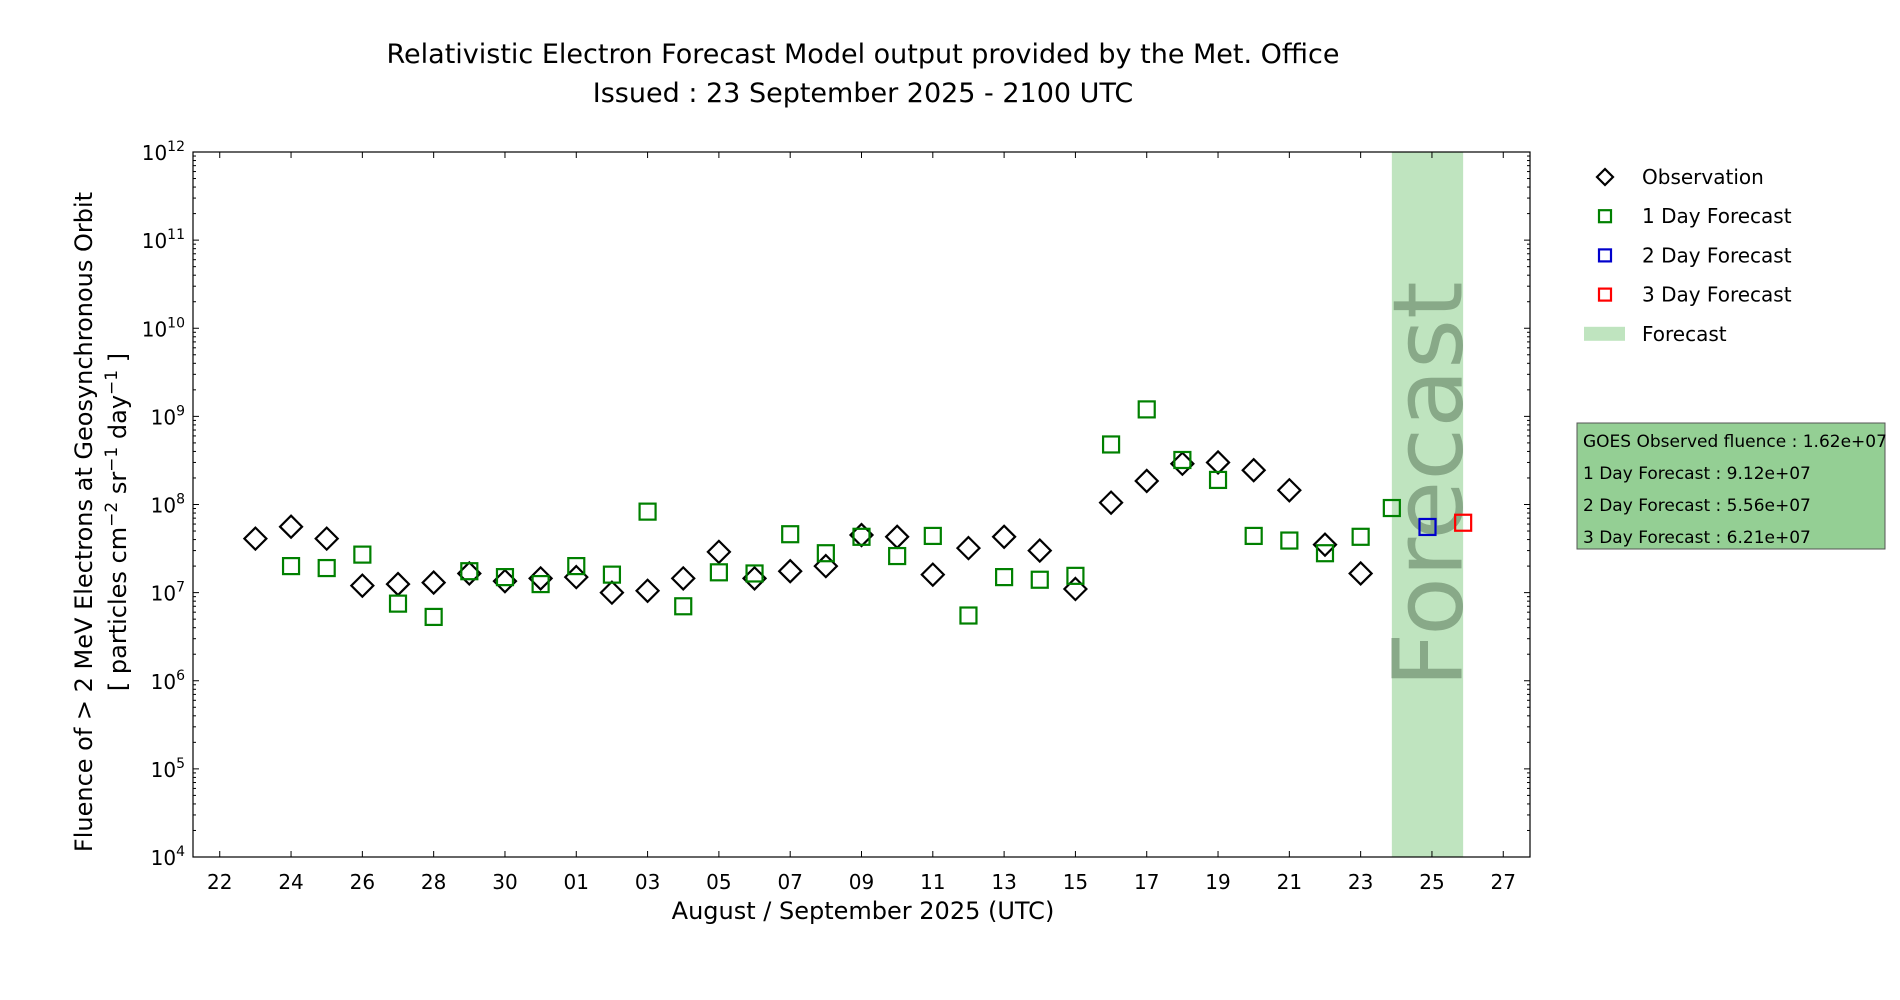 The width and height of the screenshot is (1900, 1000). What do you see at coordinates (808, 527) in the screenshot?
I see `series-observation` at bounding box center [808, 527].